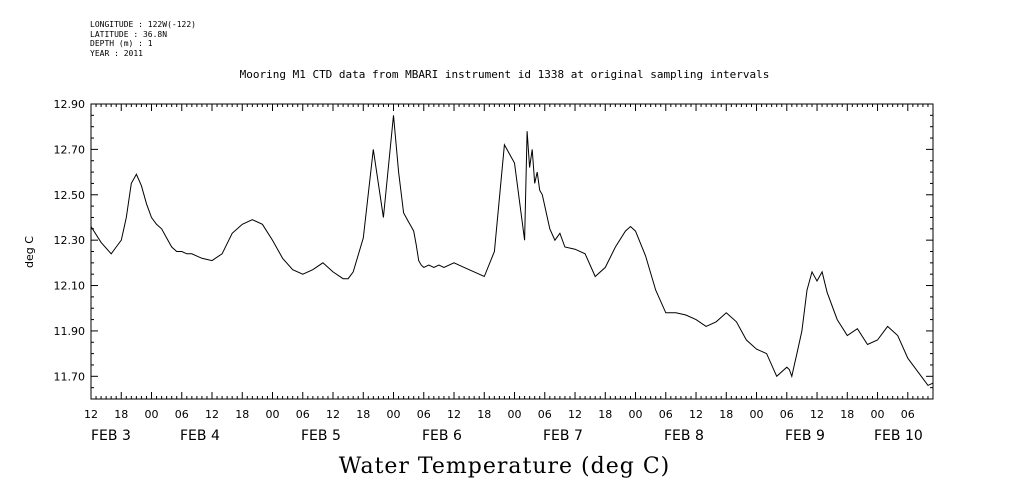 The image size is (1009, 504). What do you see at coordinates (504, 466) in the screenshot?
I see `x-axis-title: Water Temperature (deg C)` at bounding box center [504, 466].